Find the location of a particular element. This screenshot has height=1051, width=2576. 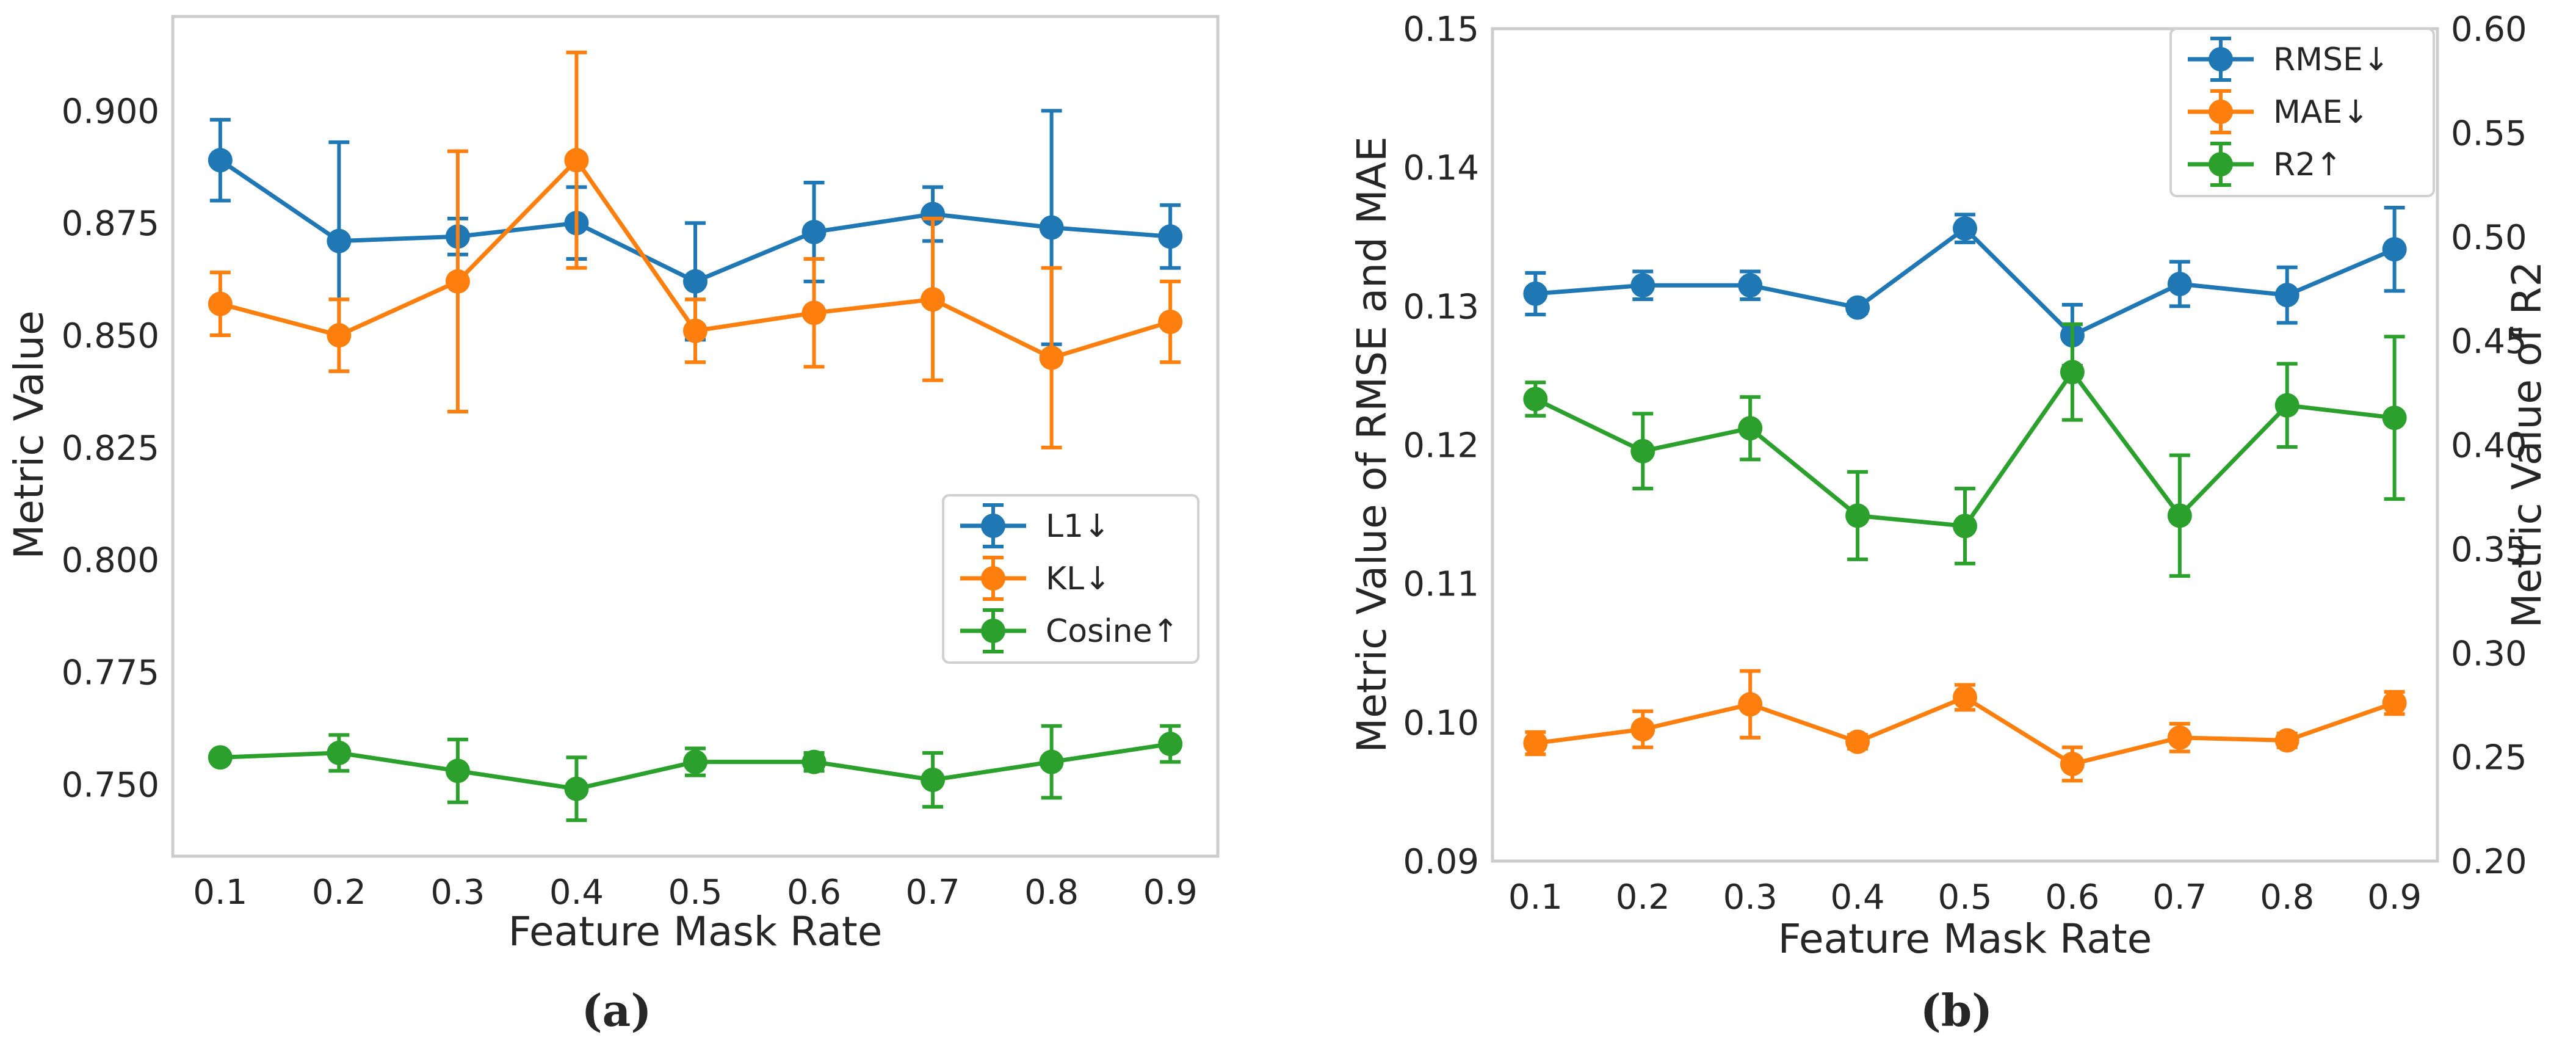

y-right-tick-label: 0.20 is located at coordinates (2489, 862).